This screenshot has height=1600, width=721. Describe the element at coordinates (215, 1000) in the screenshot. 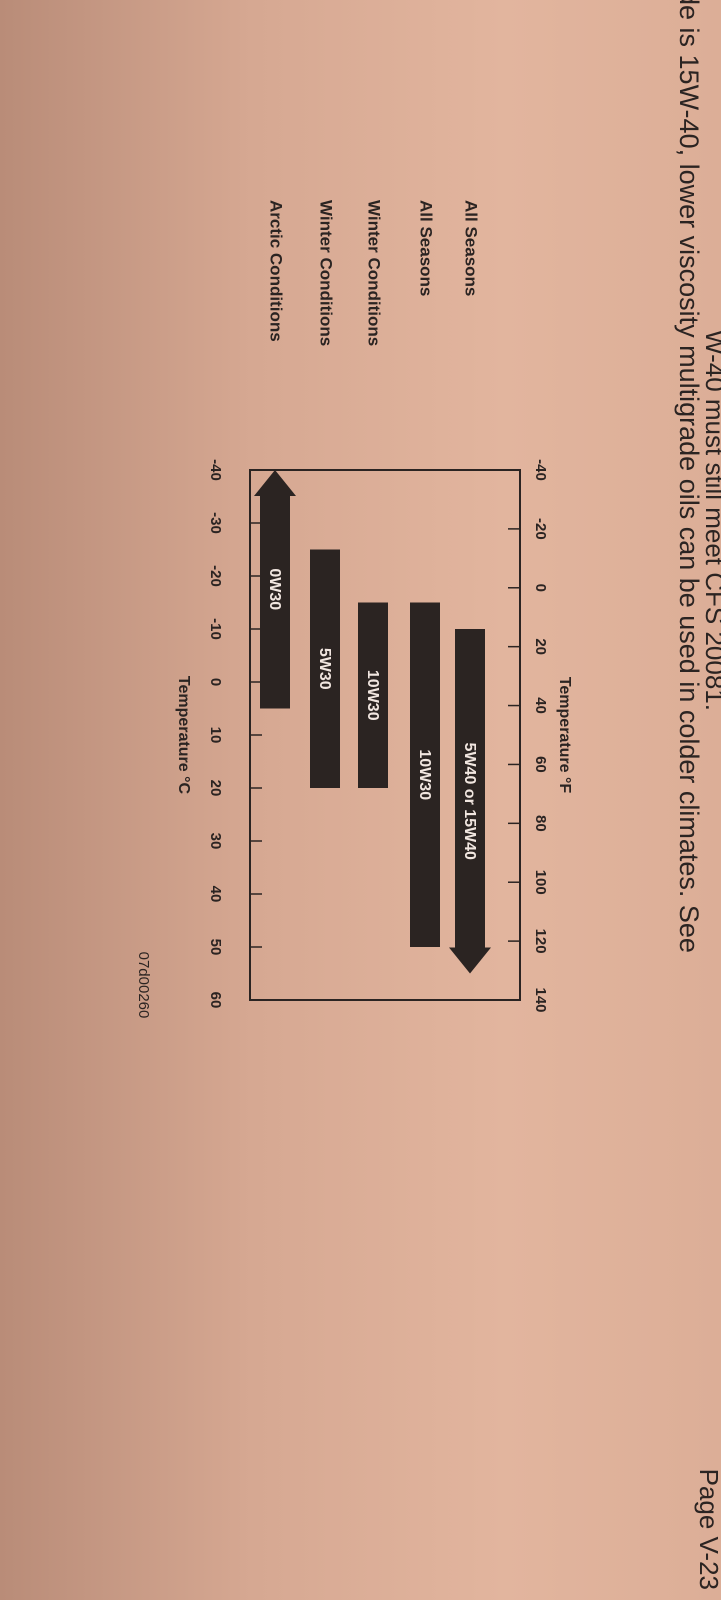

I see `x-tick-label: 60` at that location.